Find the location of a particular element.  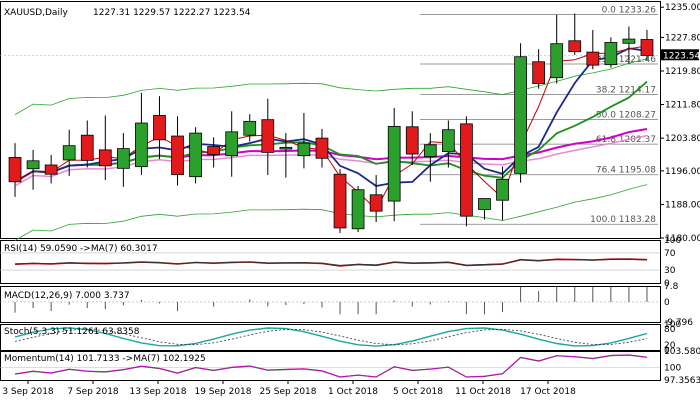

indicator-y-tick-label: 7.8 is located at coordinates (671, 287).